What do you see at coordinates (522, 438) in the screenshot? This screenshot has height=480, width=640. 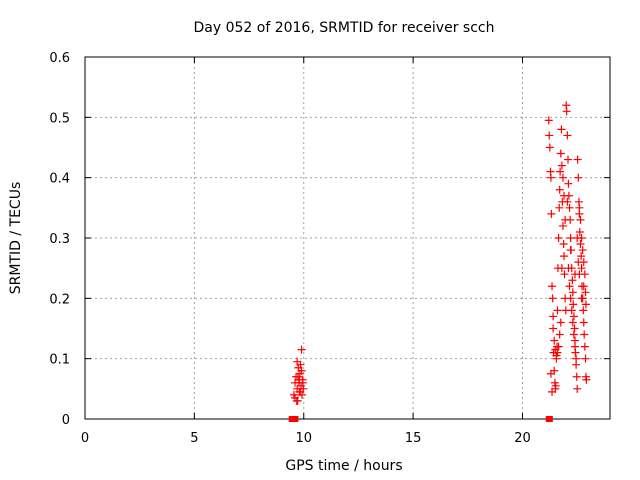 I see `x-tick-label: 20` at bounding box center [522, 438].